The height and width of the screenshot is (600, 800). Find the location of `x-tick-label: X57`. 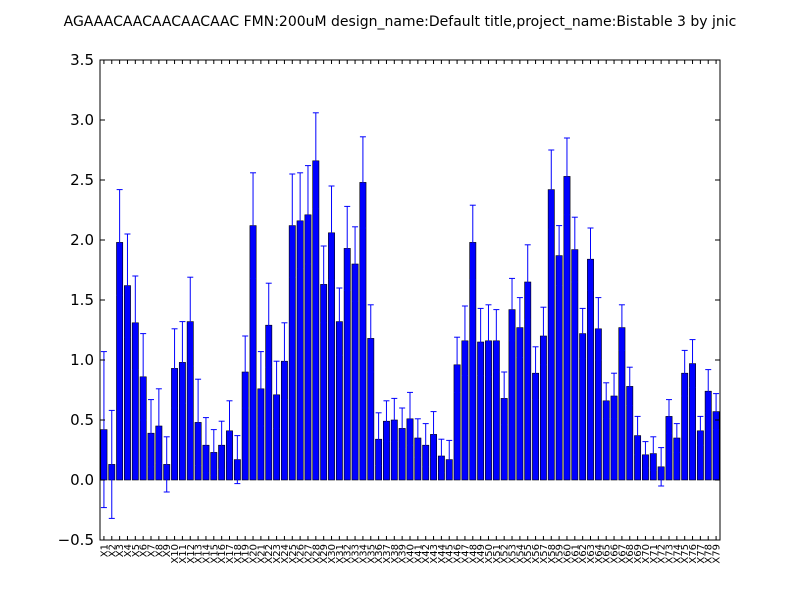

x-tick-label: X57 is located at coordinates (544, 554).